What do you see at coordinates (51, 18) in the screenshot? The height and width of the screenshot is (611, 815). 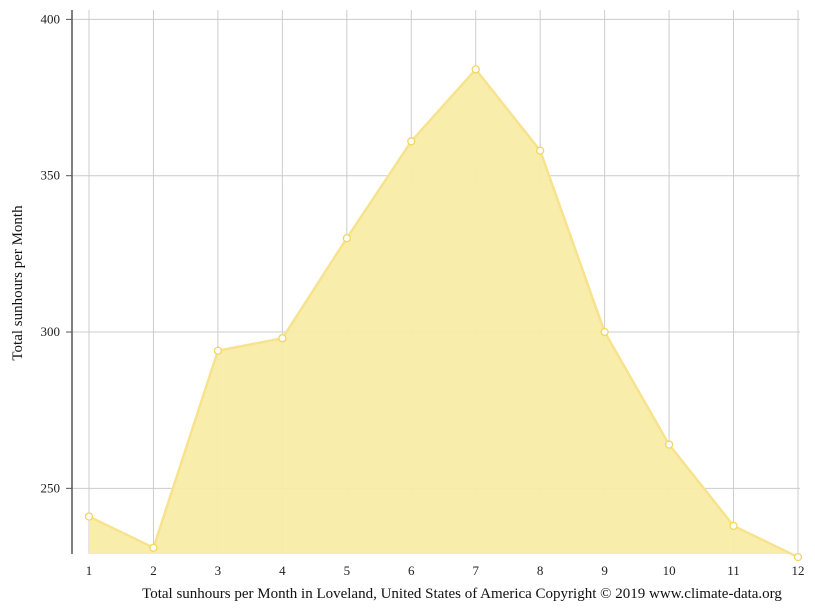 I see `y-tick-label: 400` at bounding box center [51, 18].